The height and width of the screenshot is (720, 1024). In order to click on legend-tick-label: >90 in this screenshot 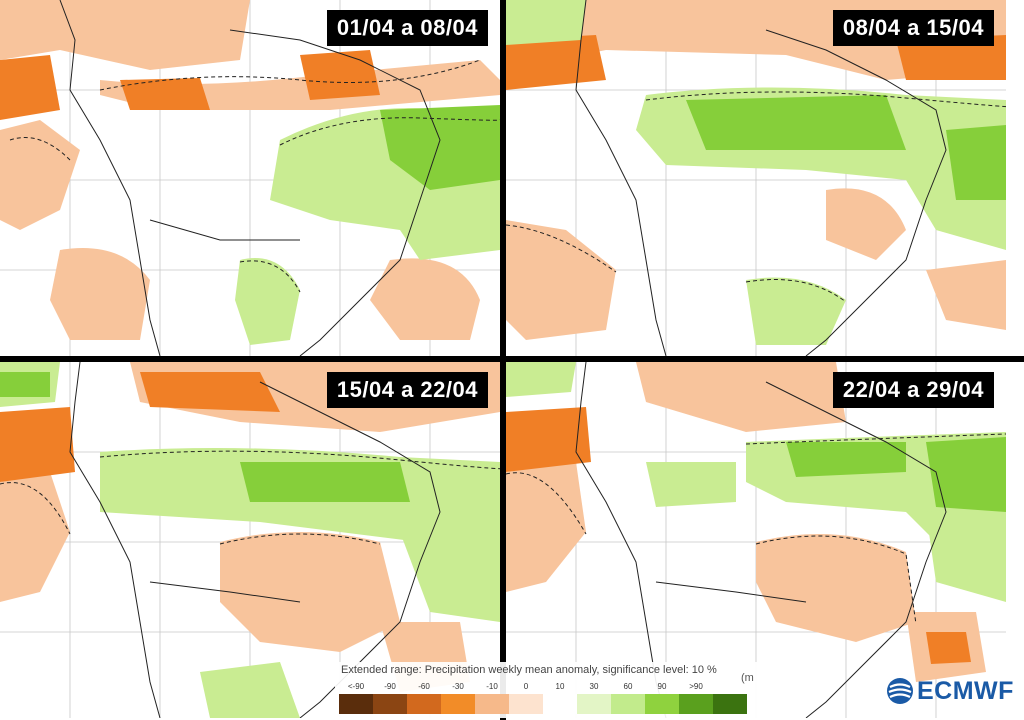, I will do `click(696, 686)`.